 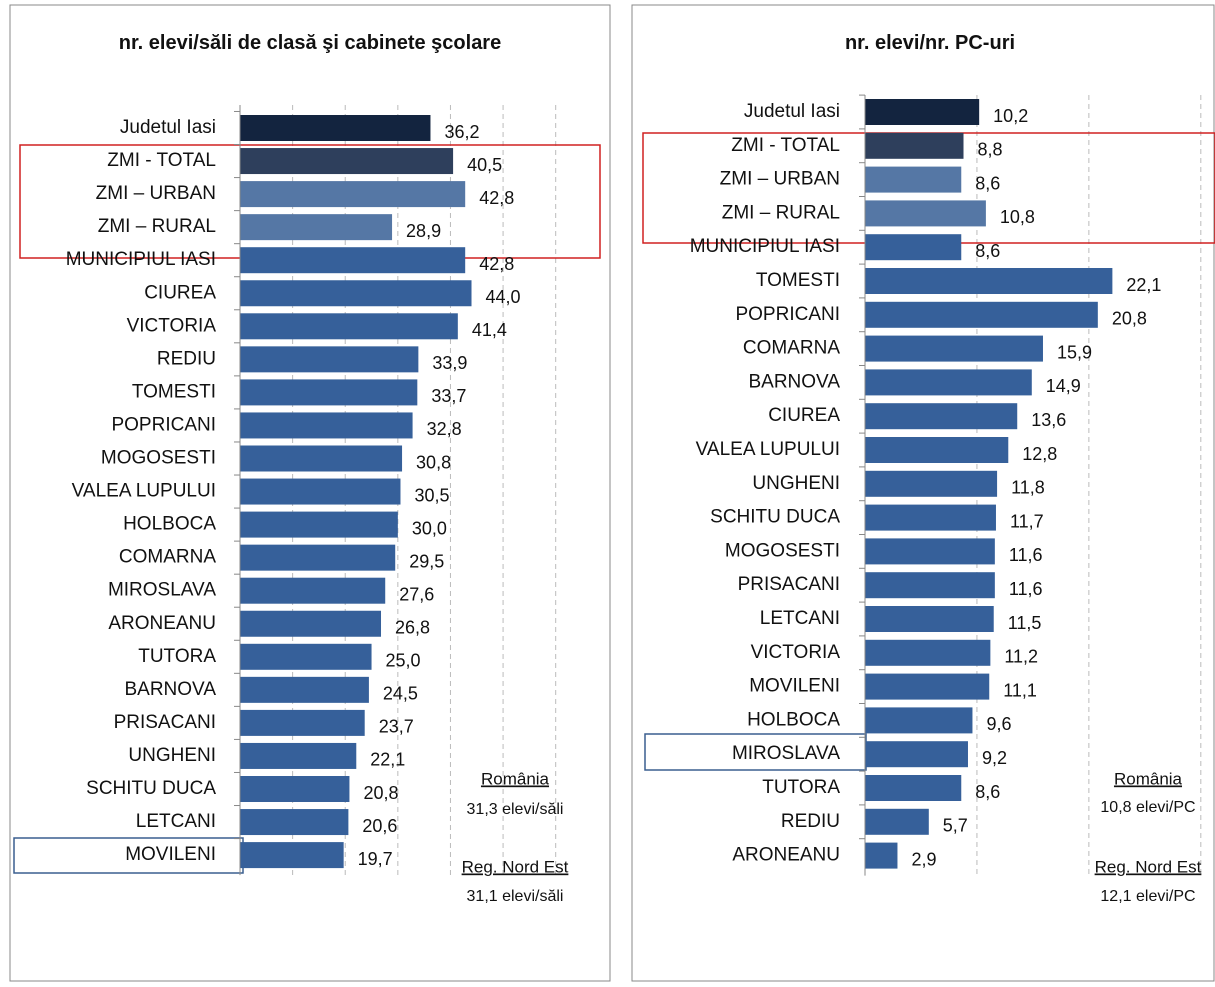 I want to click on category-label: MOVILENI, so click(x=794, y=686).